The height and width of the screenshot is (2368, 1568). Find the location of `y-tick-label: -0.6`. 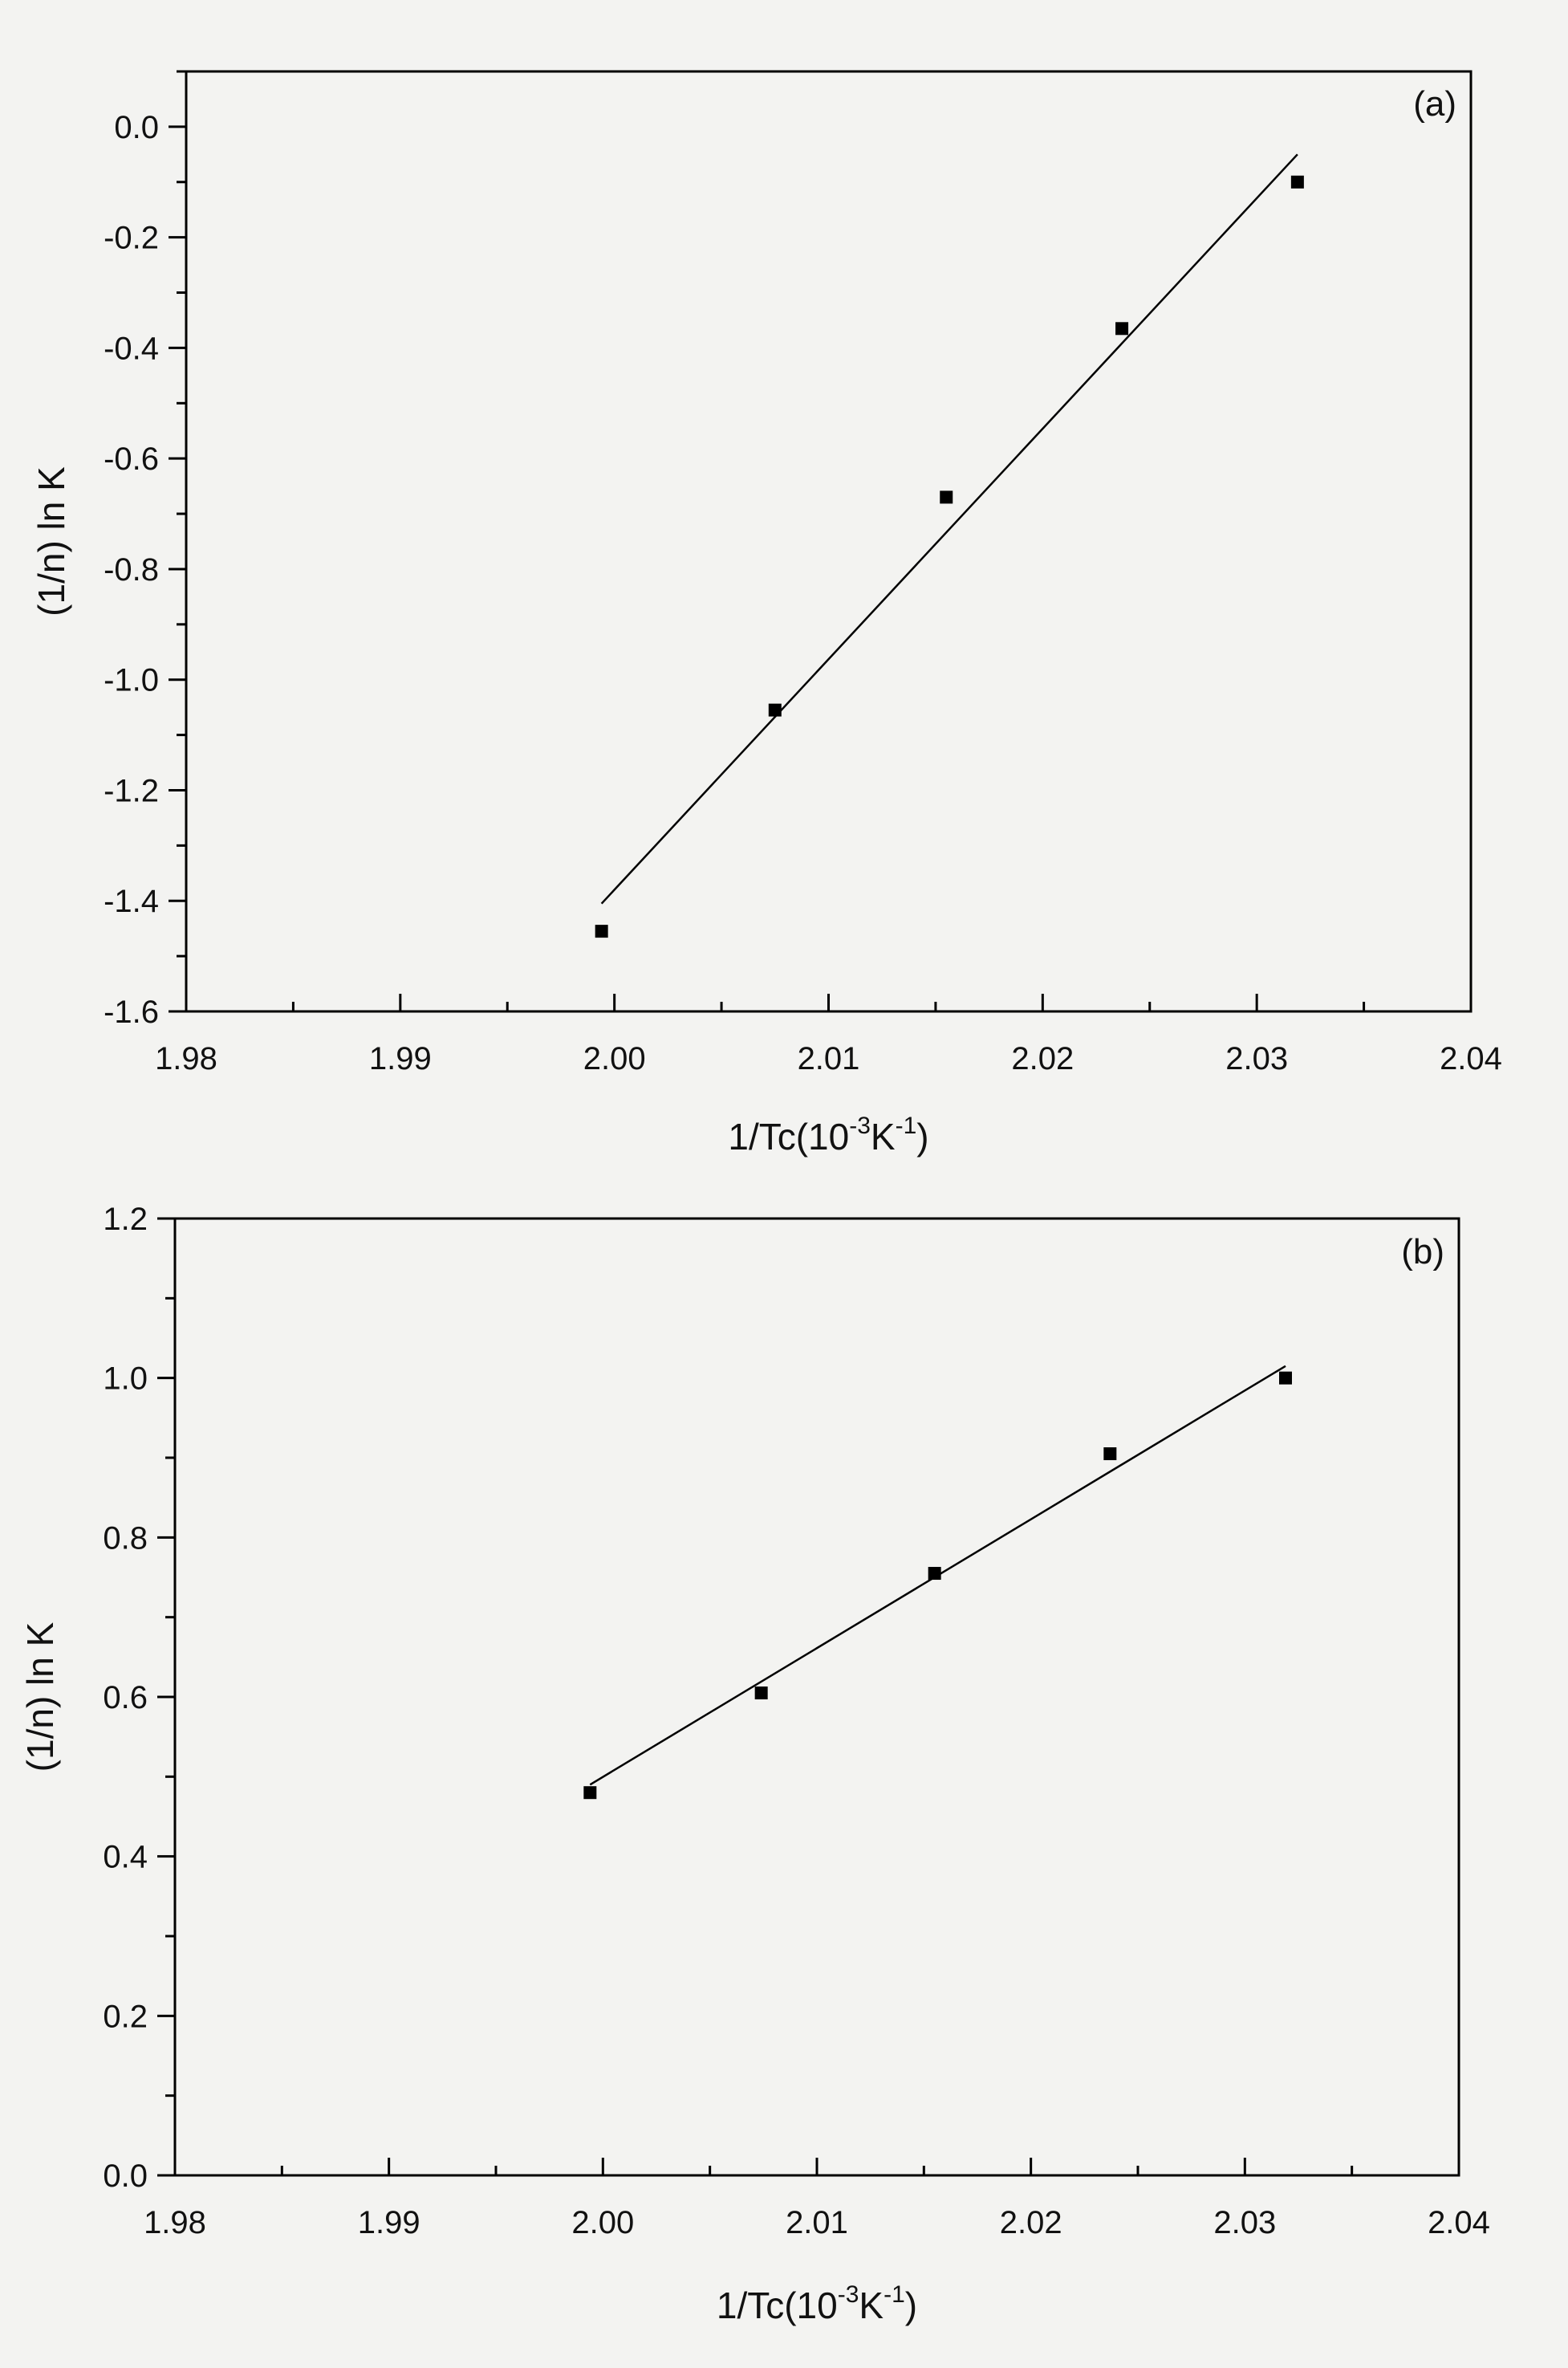

y-tick-label: -0.6 is located at coordinates (131, 459).